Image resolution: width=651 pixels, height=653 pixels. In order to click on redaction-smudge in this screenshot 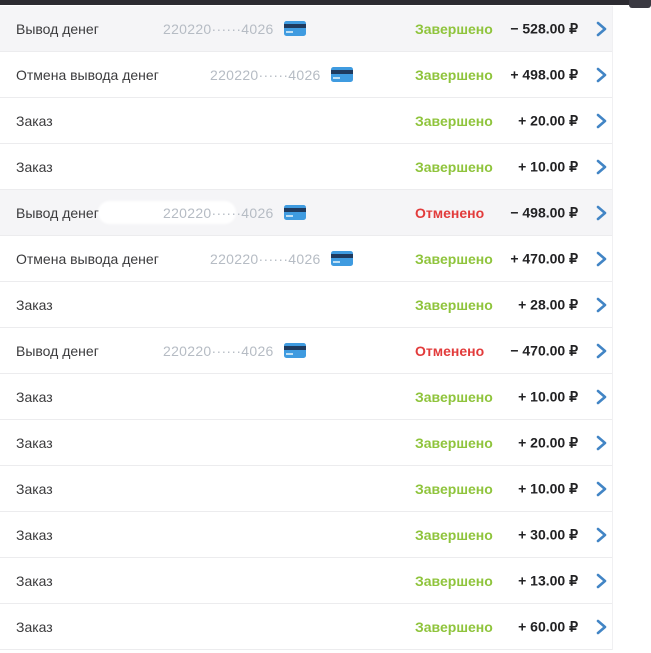, I will do `click(167, 212)`.